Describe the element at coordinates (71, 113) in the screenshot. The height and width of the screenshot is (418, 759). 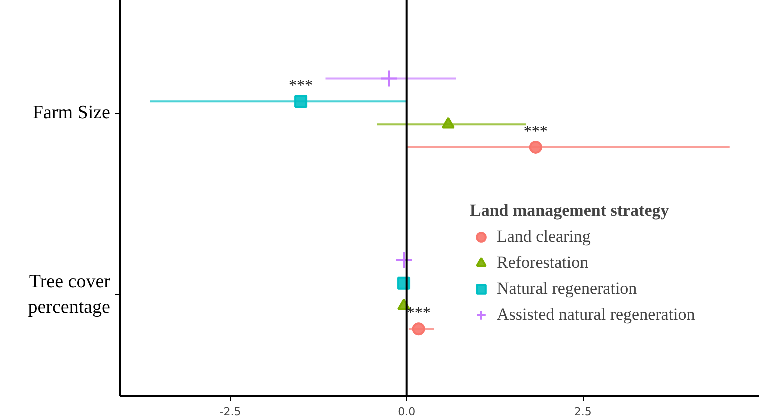
I see `y-tick-label: Farm Size` at that location.